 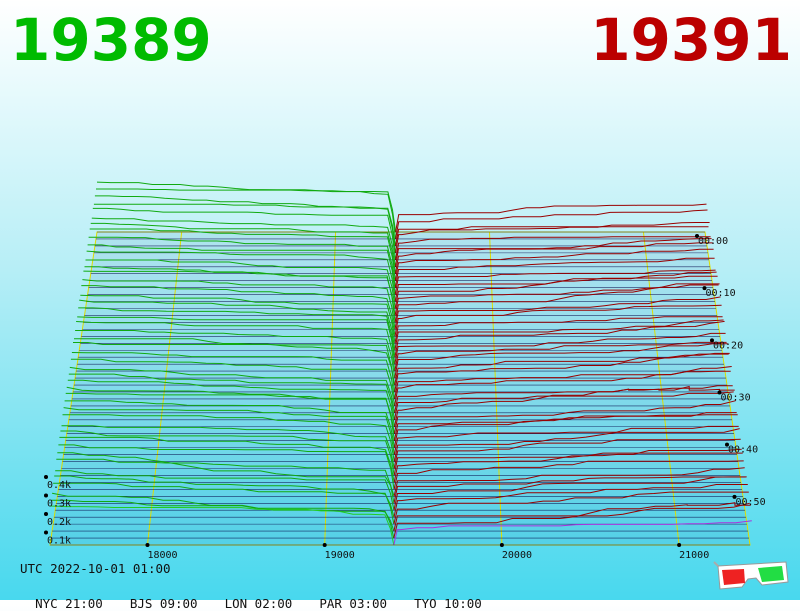 What do you see at coordinates (236, 603) in the screenshot?
I see `tz-lon-name: LON` at bounding box center [236, 603].